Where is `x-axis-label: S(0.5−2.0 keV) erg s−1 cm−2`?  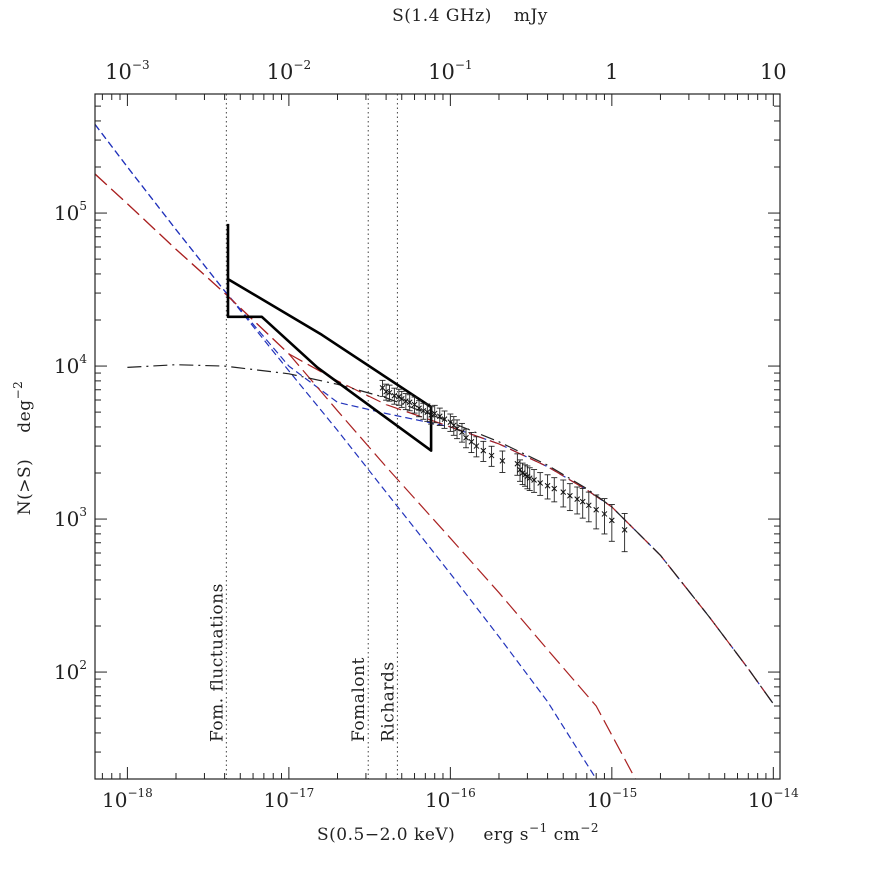
x-axis-label: S(0.5−2.0 keV) erg s−1 cm−2 is located at coordinates (458, 833).